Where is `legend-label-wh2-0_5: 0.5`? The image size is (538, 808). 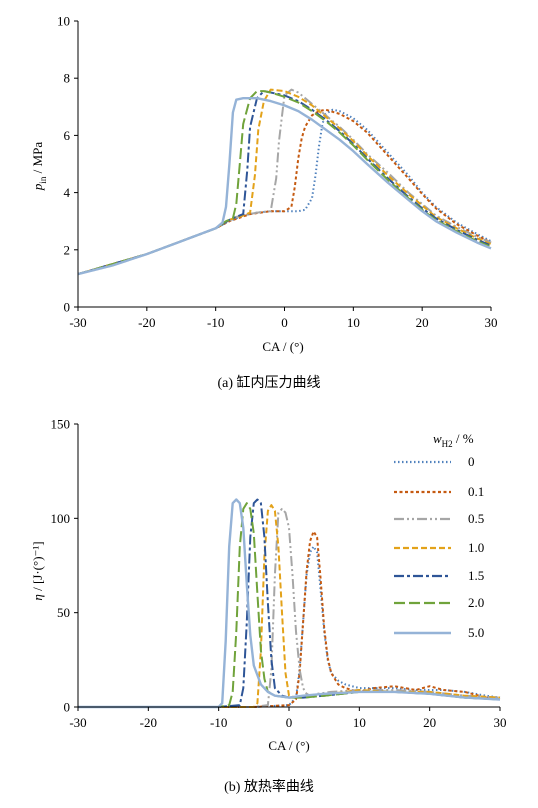
legend-label-wh2-0_5: 0.5 is located at coordinates (476, 518).